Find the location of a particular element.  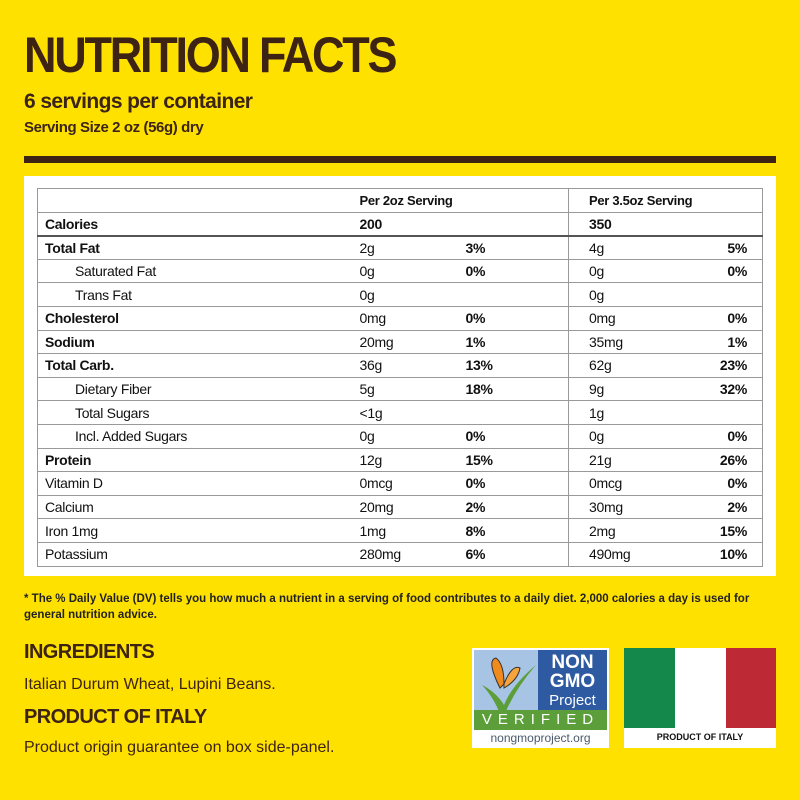

table-row: Sodium 20mg 1% 35mg 1% is located at coordinates (400, 342).